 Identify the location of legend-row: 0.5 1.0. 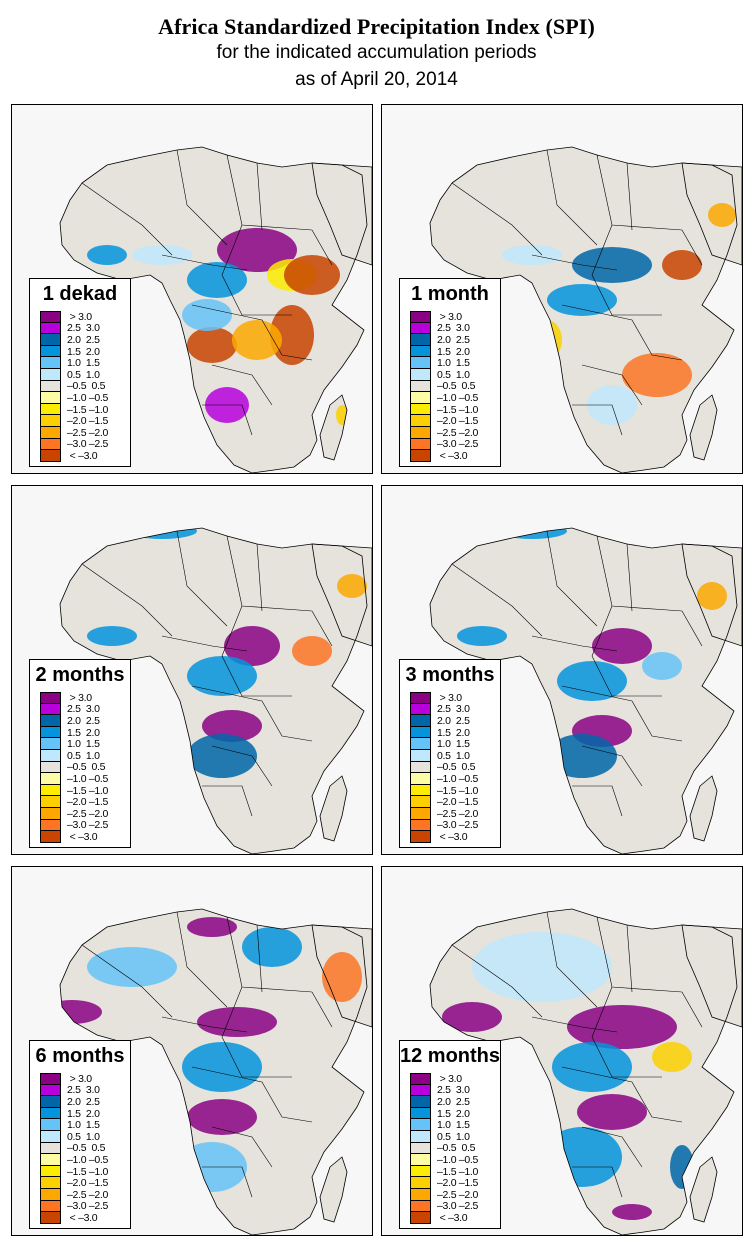
(74, 756).